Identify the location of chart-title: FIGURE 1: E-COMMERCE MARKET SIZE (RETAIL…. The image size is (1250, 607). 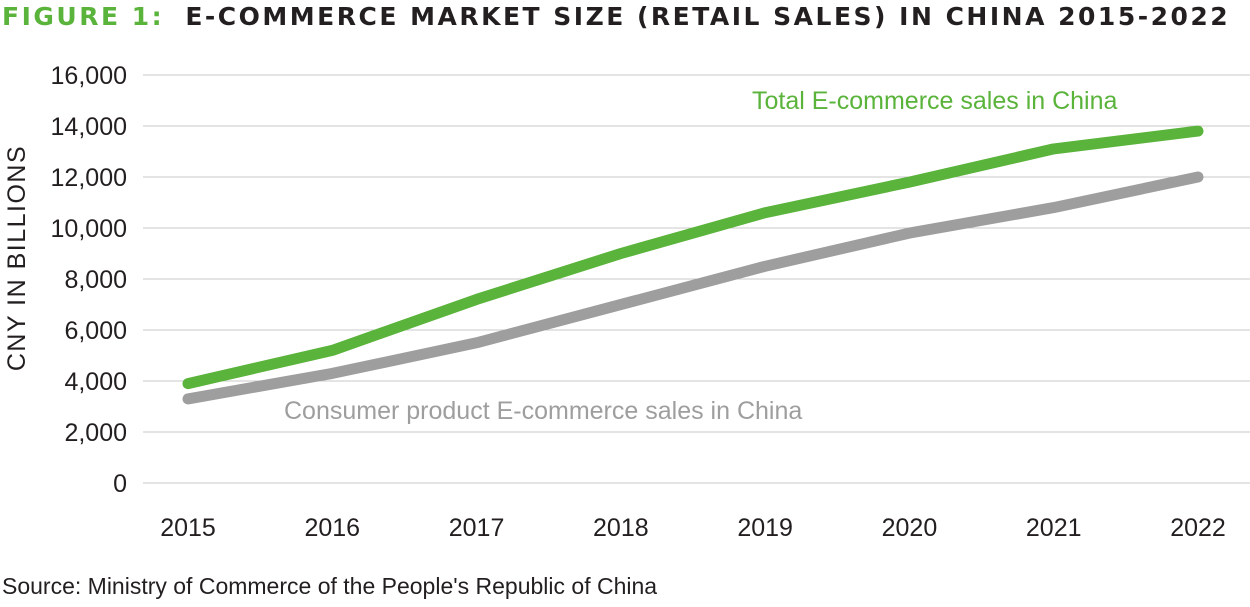
(616, 16).